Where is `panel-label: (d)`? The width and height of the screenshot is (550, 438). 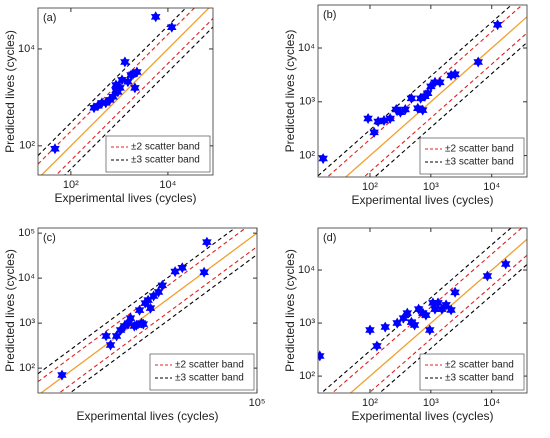 panel-label: (d) is located at coordinates (329, 238).